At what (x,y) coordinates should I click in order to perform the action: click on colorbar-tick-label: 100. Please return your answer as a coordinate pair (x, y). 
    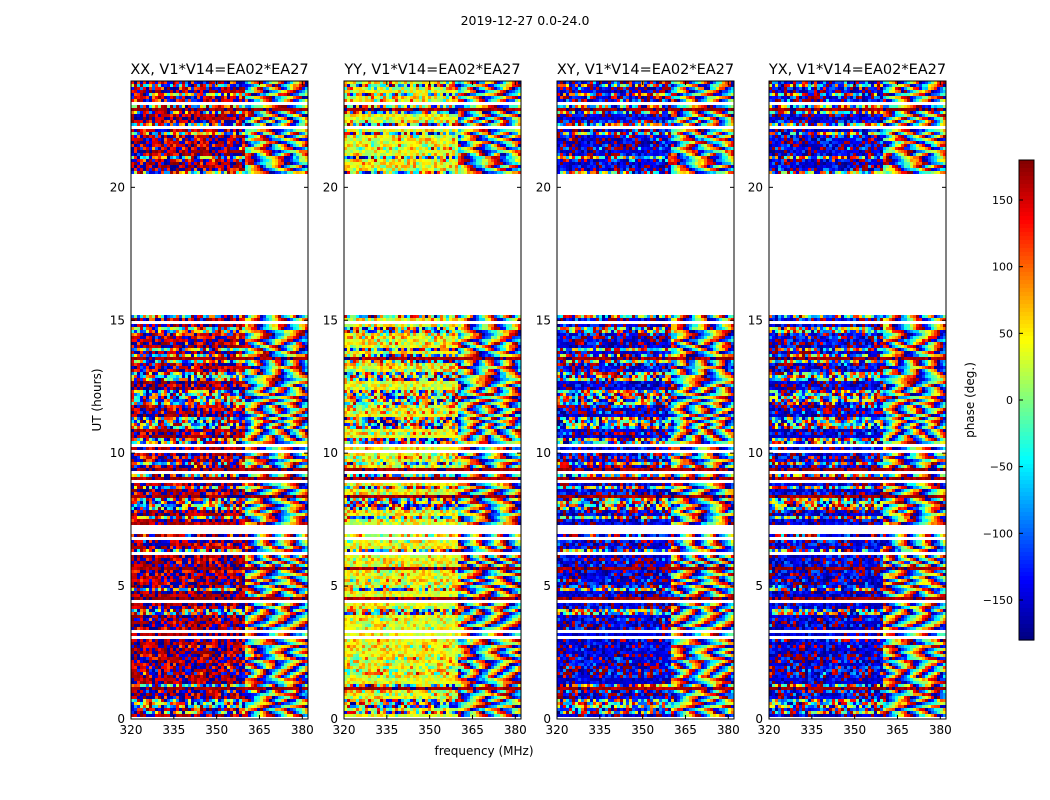
    Looking at the image, I should click on (1002, 267).